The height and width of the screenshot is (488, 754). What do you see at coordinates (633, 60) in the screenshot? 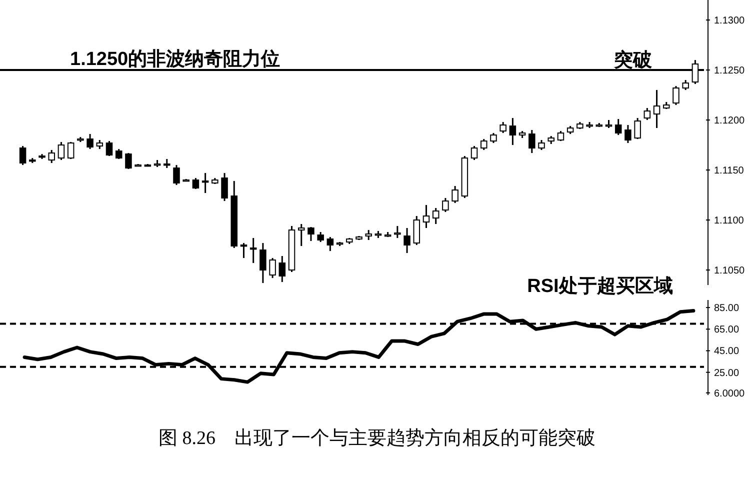
I see `annotation: 突破` at bounding box center [633, 60].